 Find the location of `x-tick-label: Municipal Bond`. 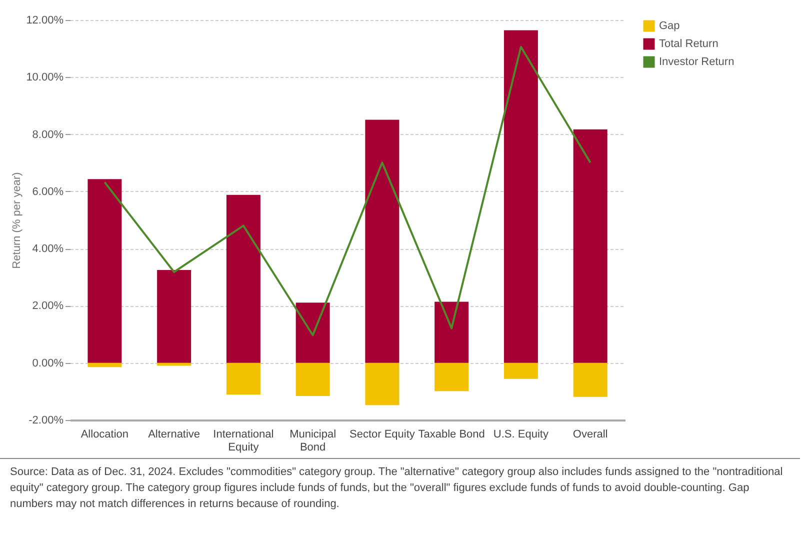

x-tick-label: Municipal Bond is located at coordinates (313, 441).